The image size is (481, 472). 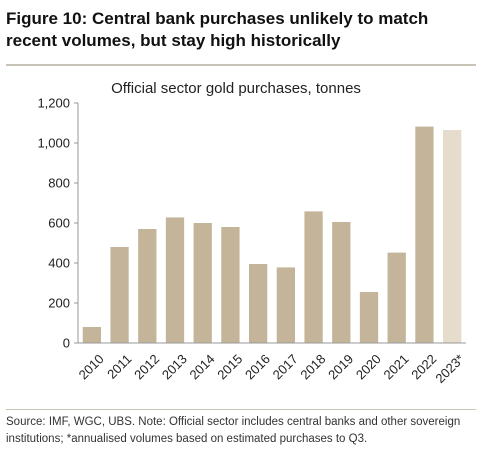 I want to click on y-tick: 1,000, so click(x=57, y=143).